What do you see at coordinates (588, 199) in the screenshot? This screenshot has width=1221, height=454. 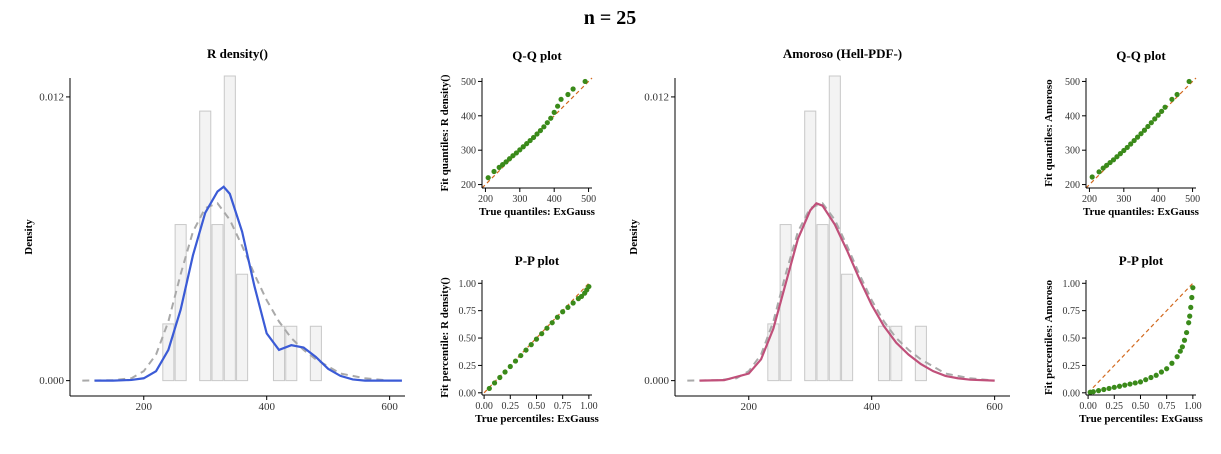 I see `x-tick-label: 500` at bounding box center [588, 199].